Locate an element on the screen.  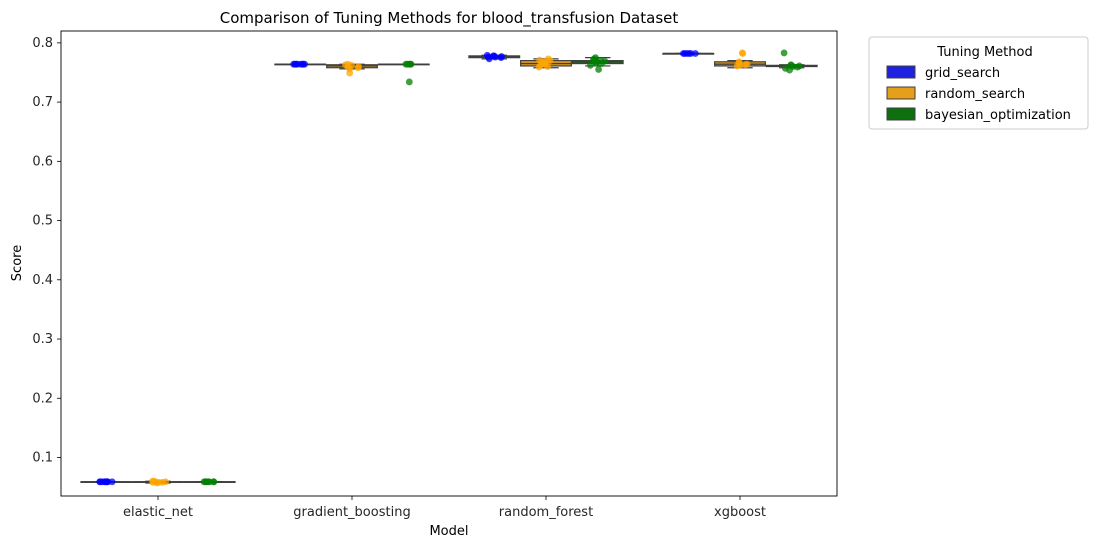
legend-label-random_search: random_search is located at coordinates (975, 94).